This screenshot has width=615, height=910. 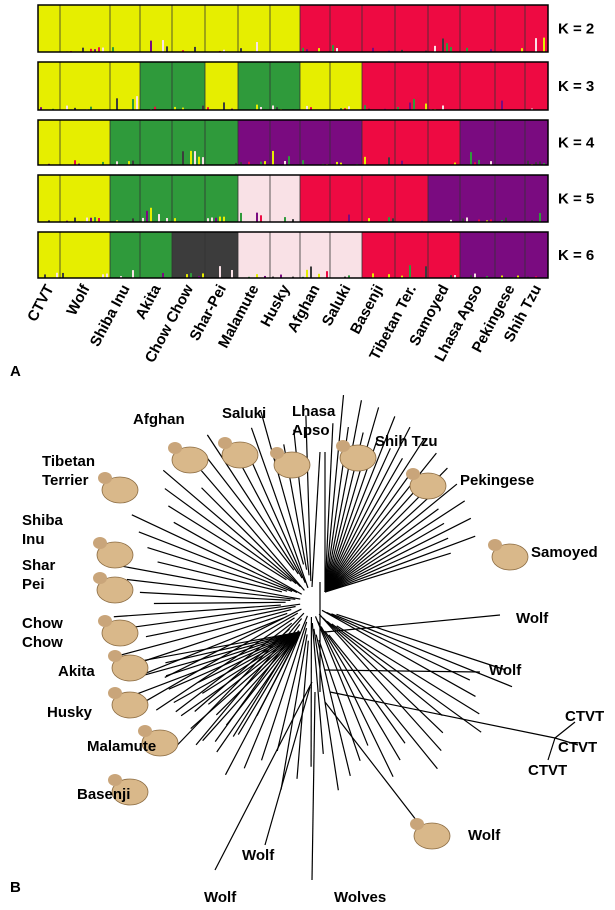 What do you see at coordinates (293, 198) in the screenshot?
I see `structure-row` at bounding box center [293, 198].